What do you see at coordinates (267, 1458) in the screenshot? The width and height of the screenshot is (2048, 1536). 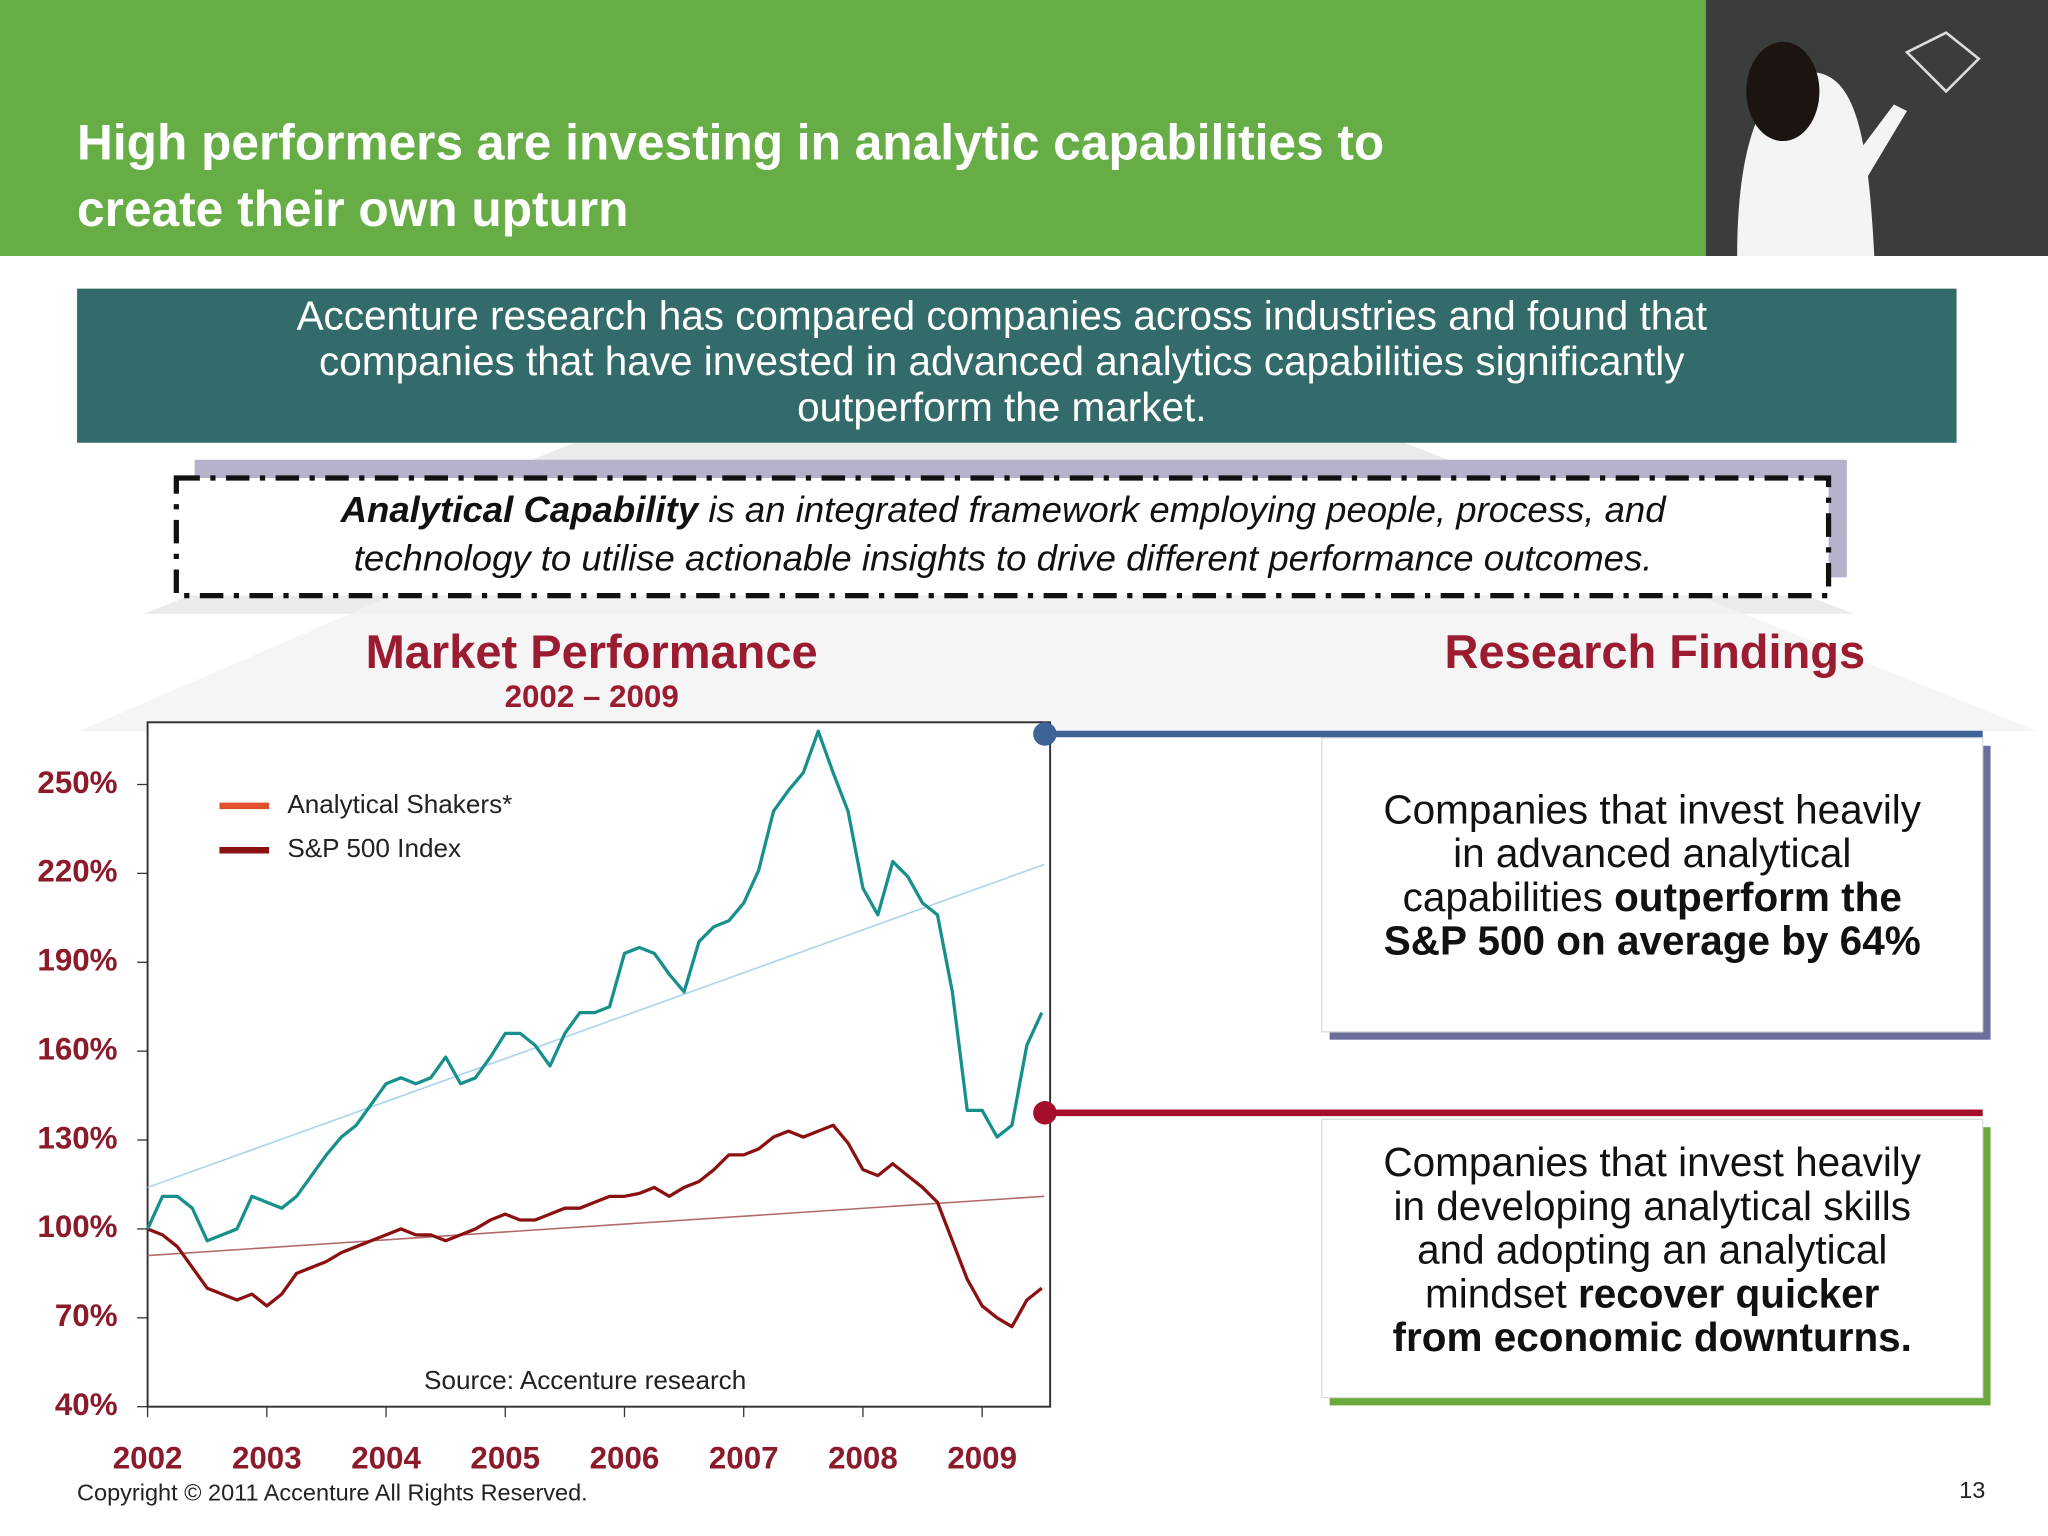 I see `x-tick-label: 2003` at bounding box center [267, 1458].